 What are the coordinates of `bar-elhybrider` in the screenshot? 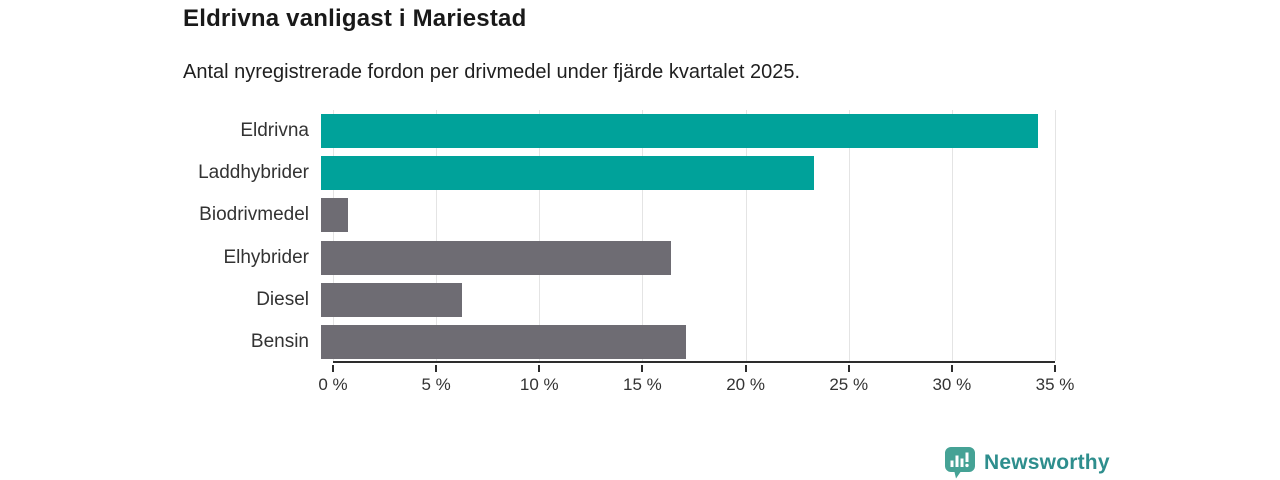 It's located at (496, 257).